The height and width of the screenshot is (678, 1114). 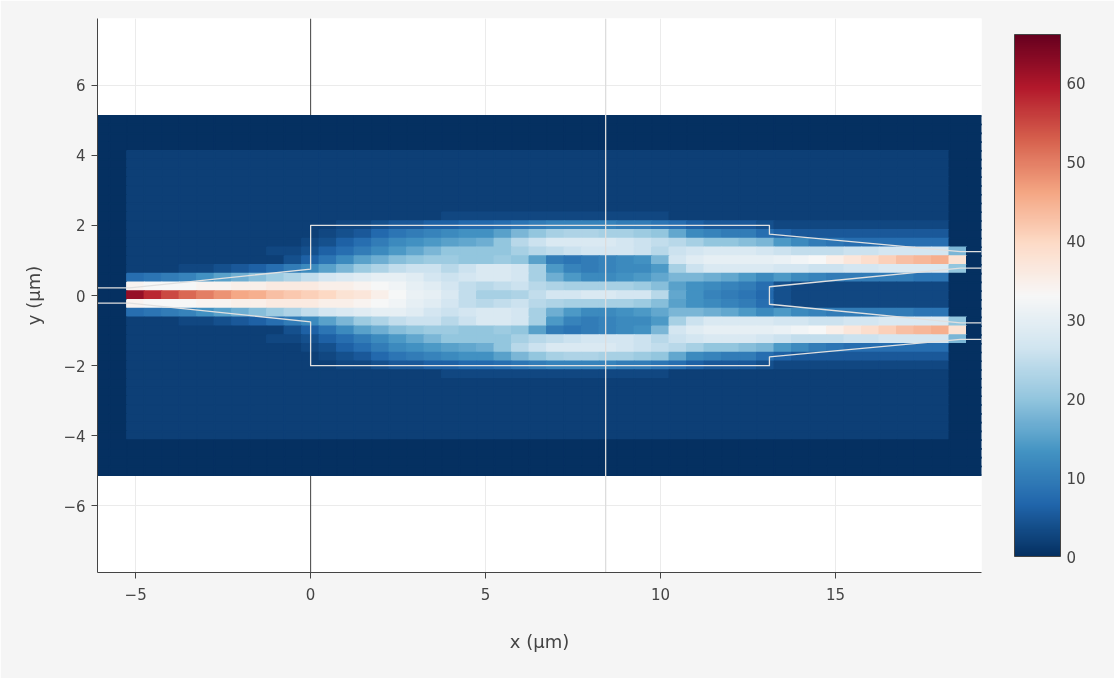 What do you see at coordinates (80, 156) in the screenshot?
I see `y-tick-label: 4` at bounding box center [80, 156].